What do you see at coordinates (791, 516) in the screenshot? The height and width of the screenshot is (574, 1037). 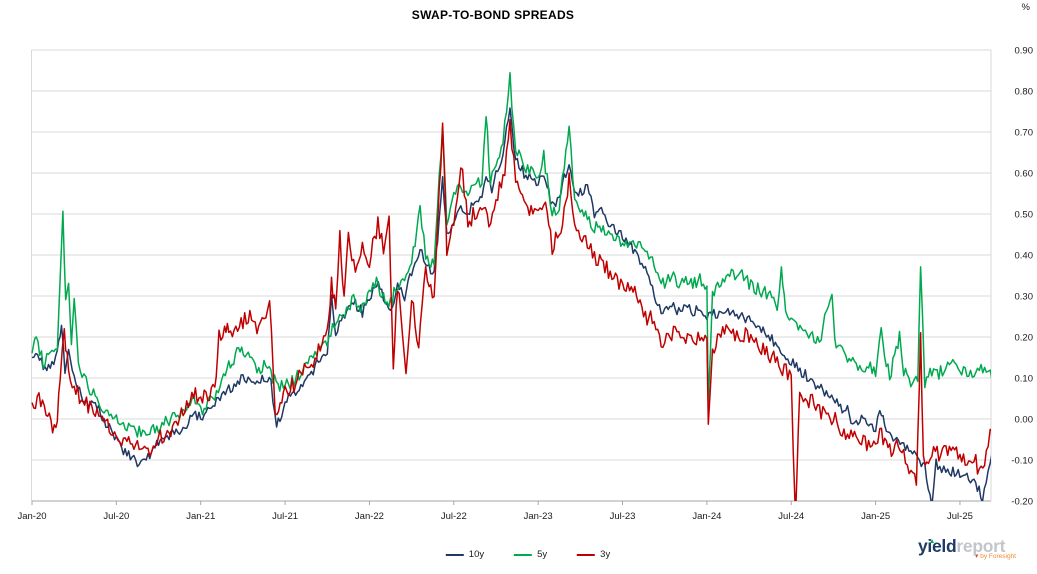 I see `x-tick-label: Jul-24` at bounding box center [791, 516].